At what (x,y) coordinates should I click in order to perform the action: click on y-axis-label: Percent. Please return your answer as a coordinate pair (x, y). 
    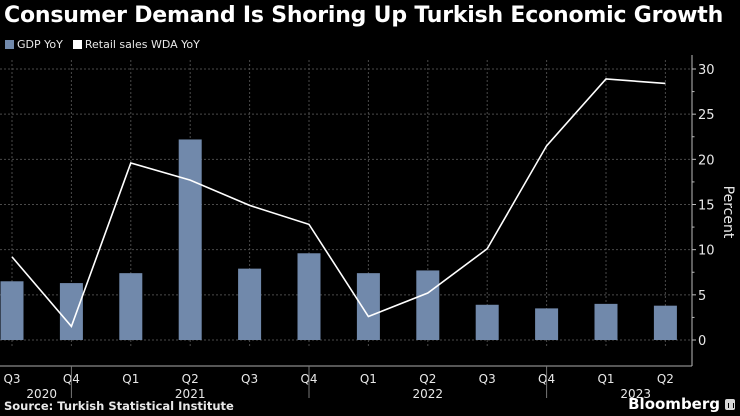
    Looking at the image, I should click on (728, 212).